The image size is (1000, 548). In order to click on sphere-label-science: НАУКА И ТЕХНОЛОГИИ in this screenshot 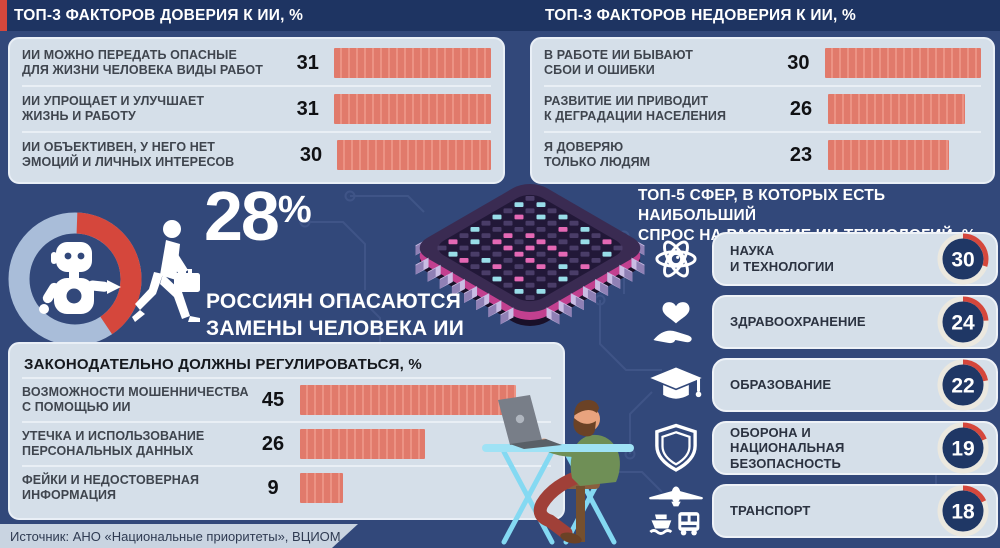, I will do `click(782, 258)`.